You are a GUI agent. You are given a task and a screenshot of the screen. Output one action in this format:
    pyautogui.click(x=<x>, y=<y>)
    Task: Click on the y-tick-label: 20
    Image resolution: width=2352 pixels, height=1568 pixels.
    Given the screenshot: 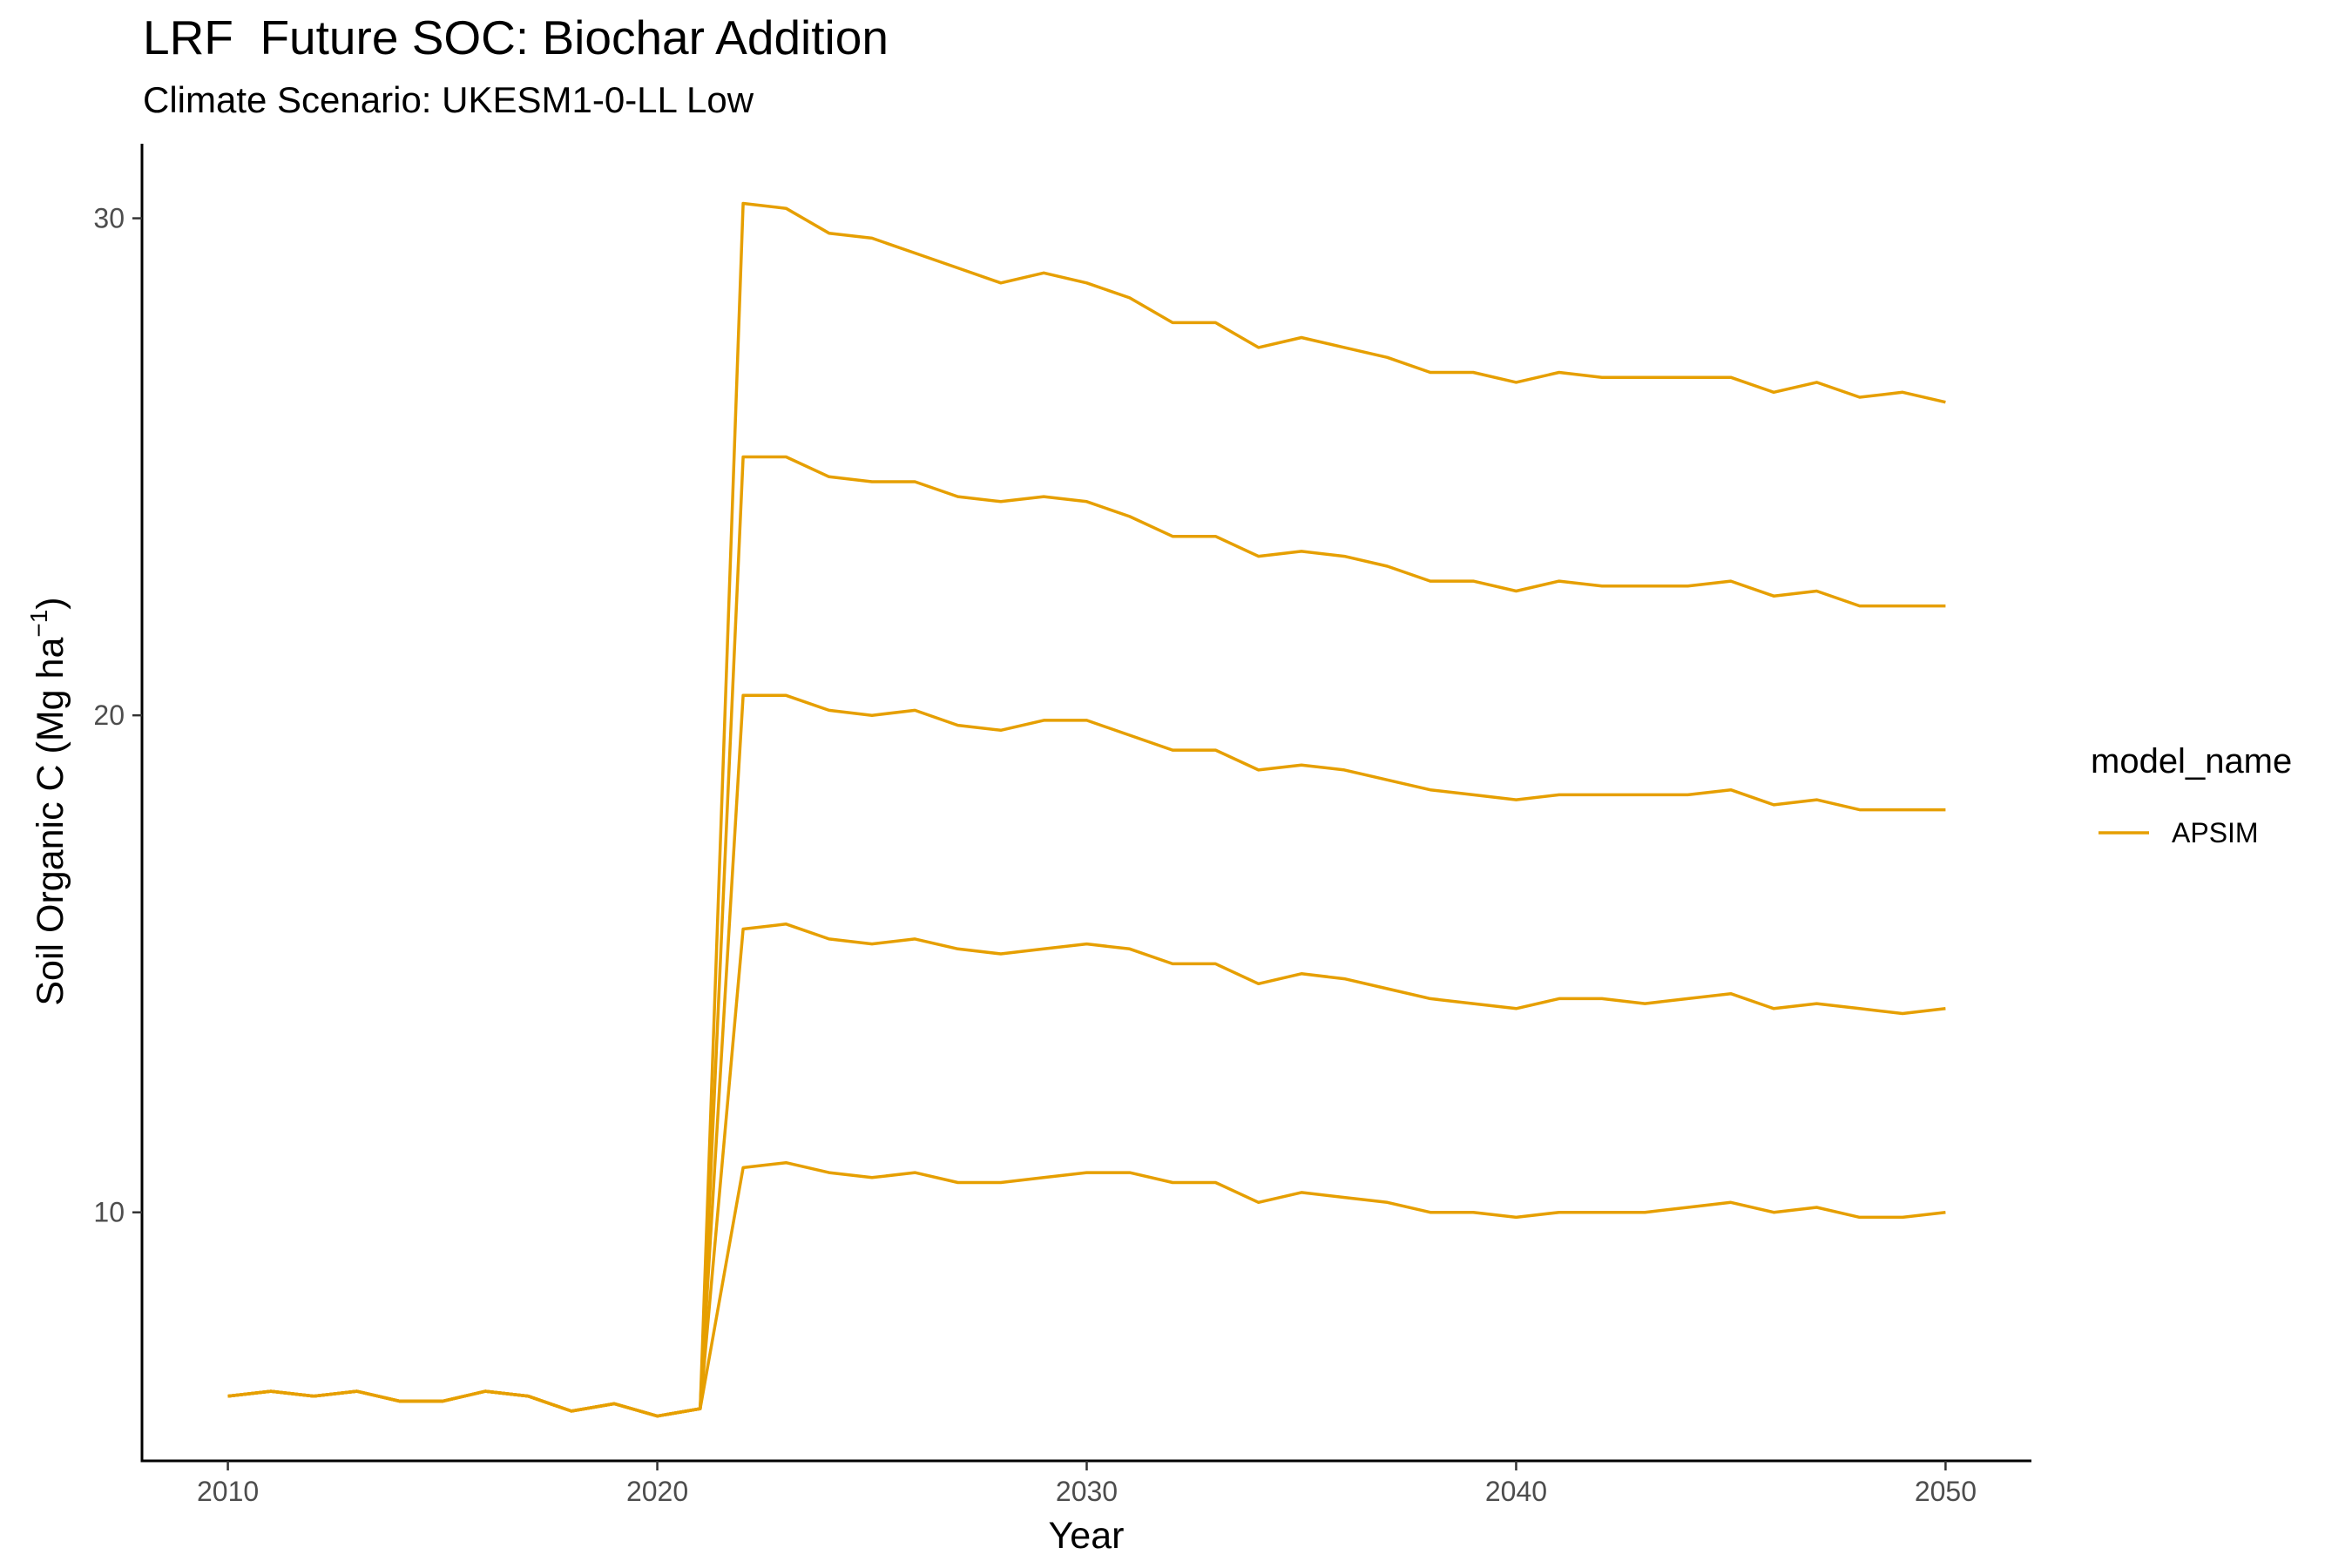 What is the action you would take?
    pyautogui.click(x=109, y=716)
    